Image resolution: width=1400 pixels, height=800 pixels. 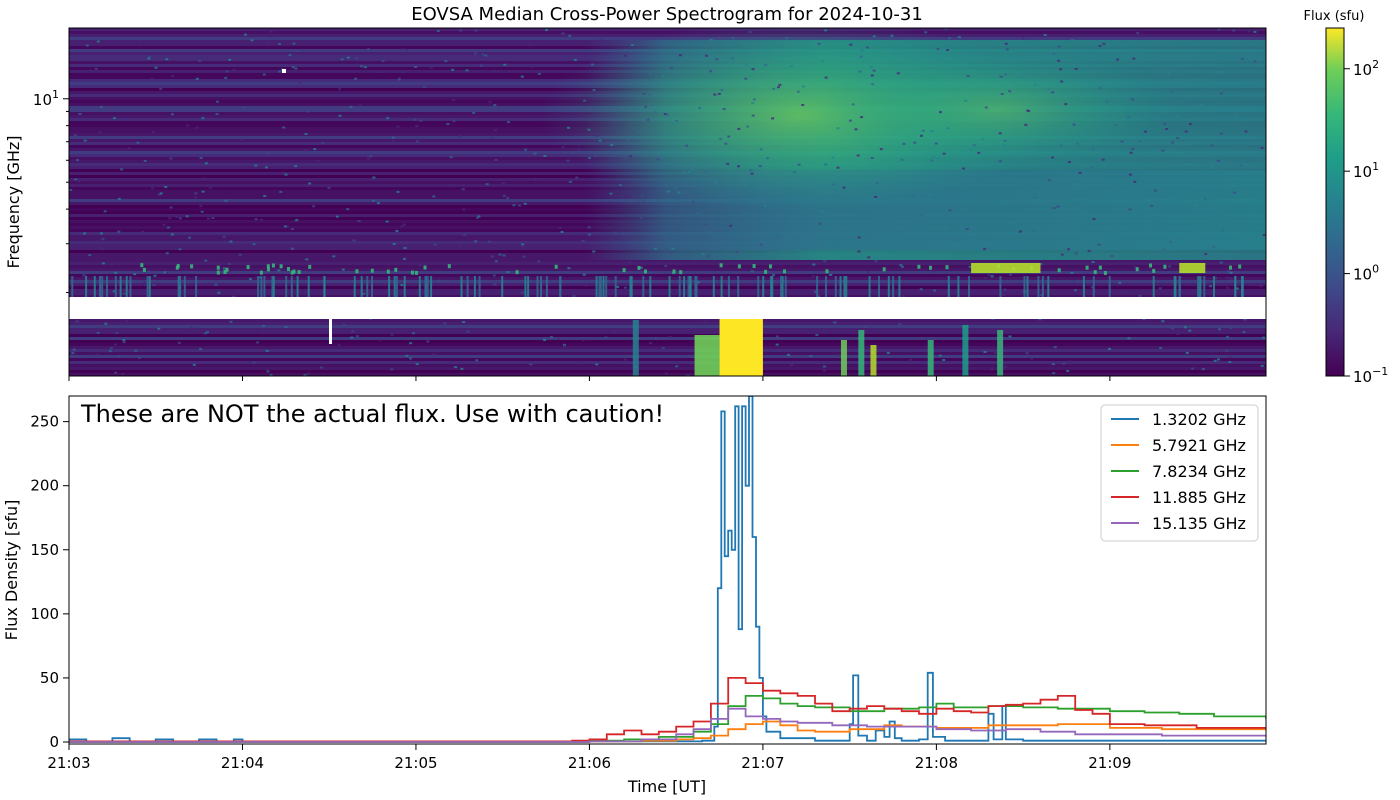 I want to click on lightcurve-ytick-label: 250, so click(x=44, y=422).